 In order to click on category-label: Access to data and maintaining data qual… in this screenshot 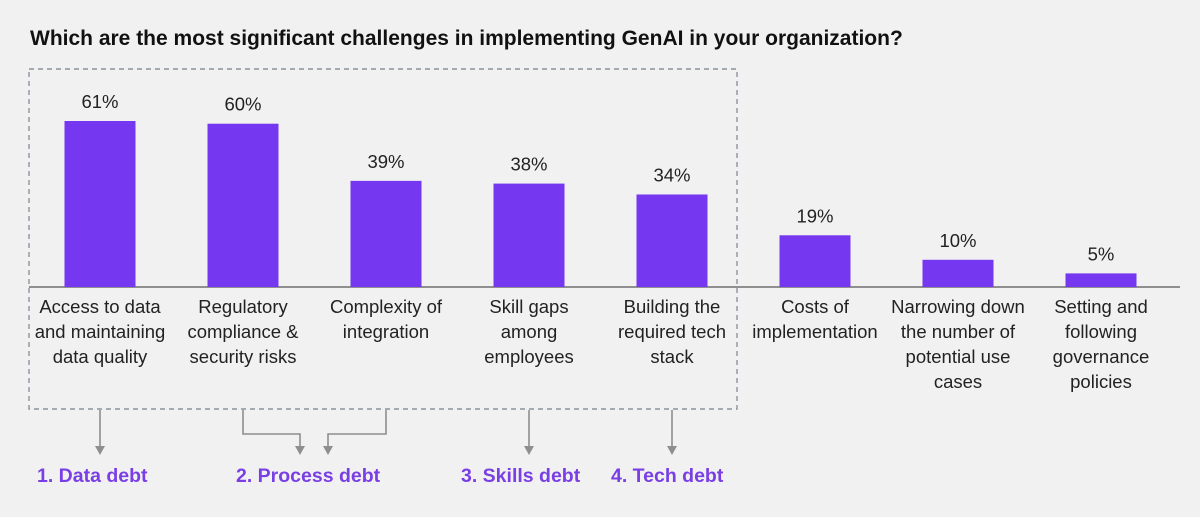, I will do `click(100, 331)`.